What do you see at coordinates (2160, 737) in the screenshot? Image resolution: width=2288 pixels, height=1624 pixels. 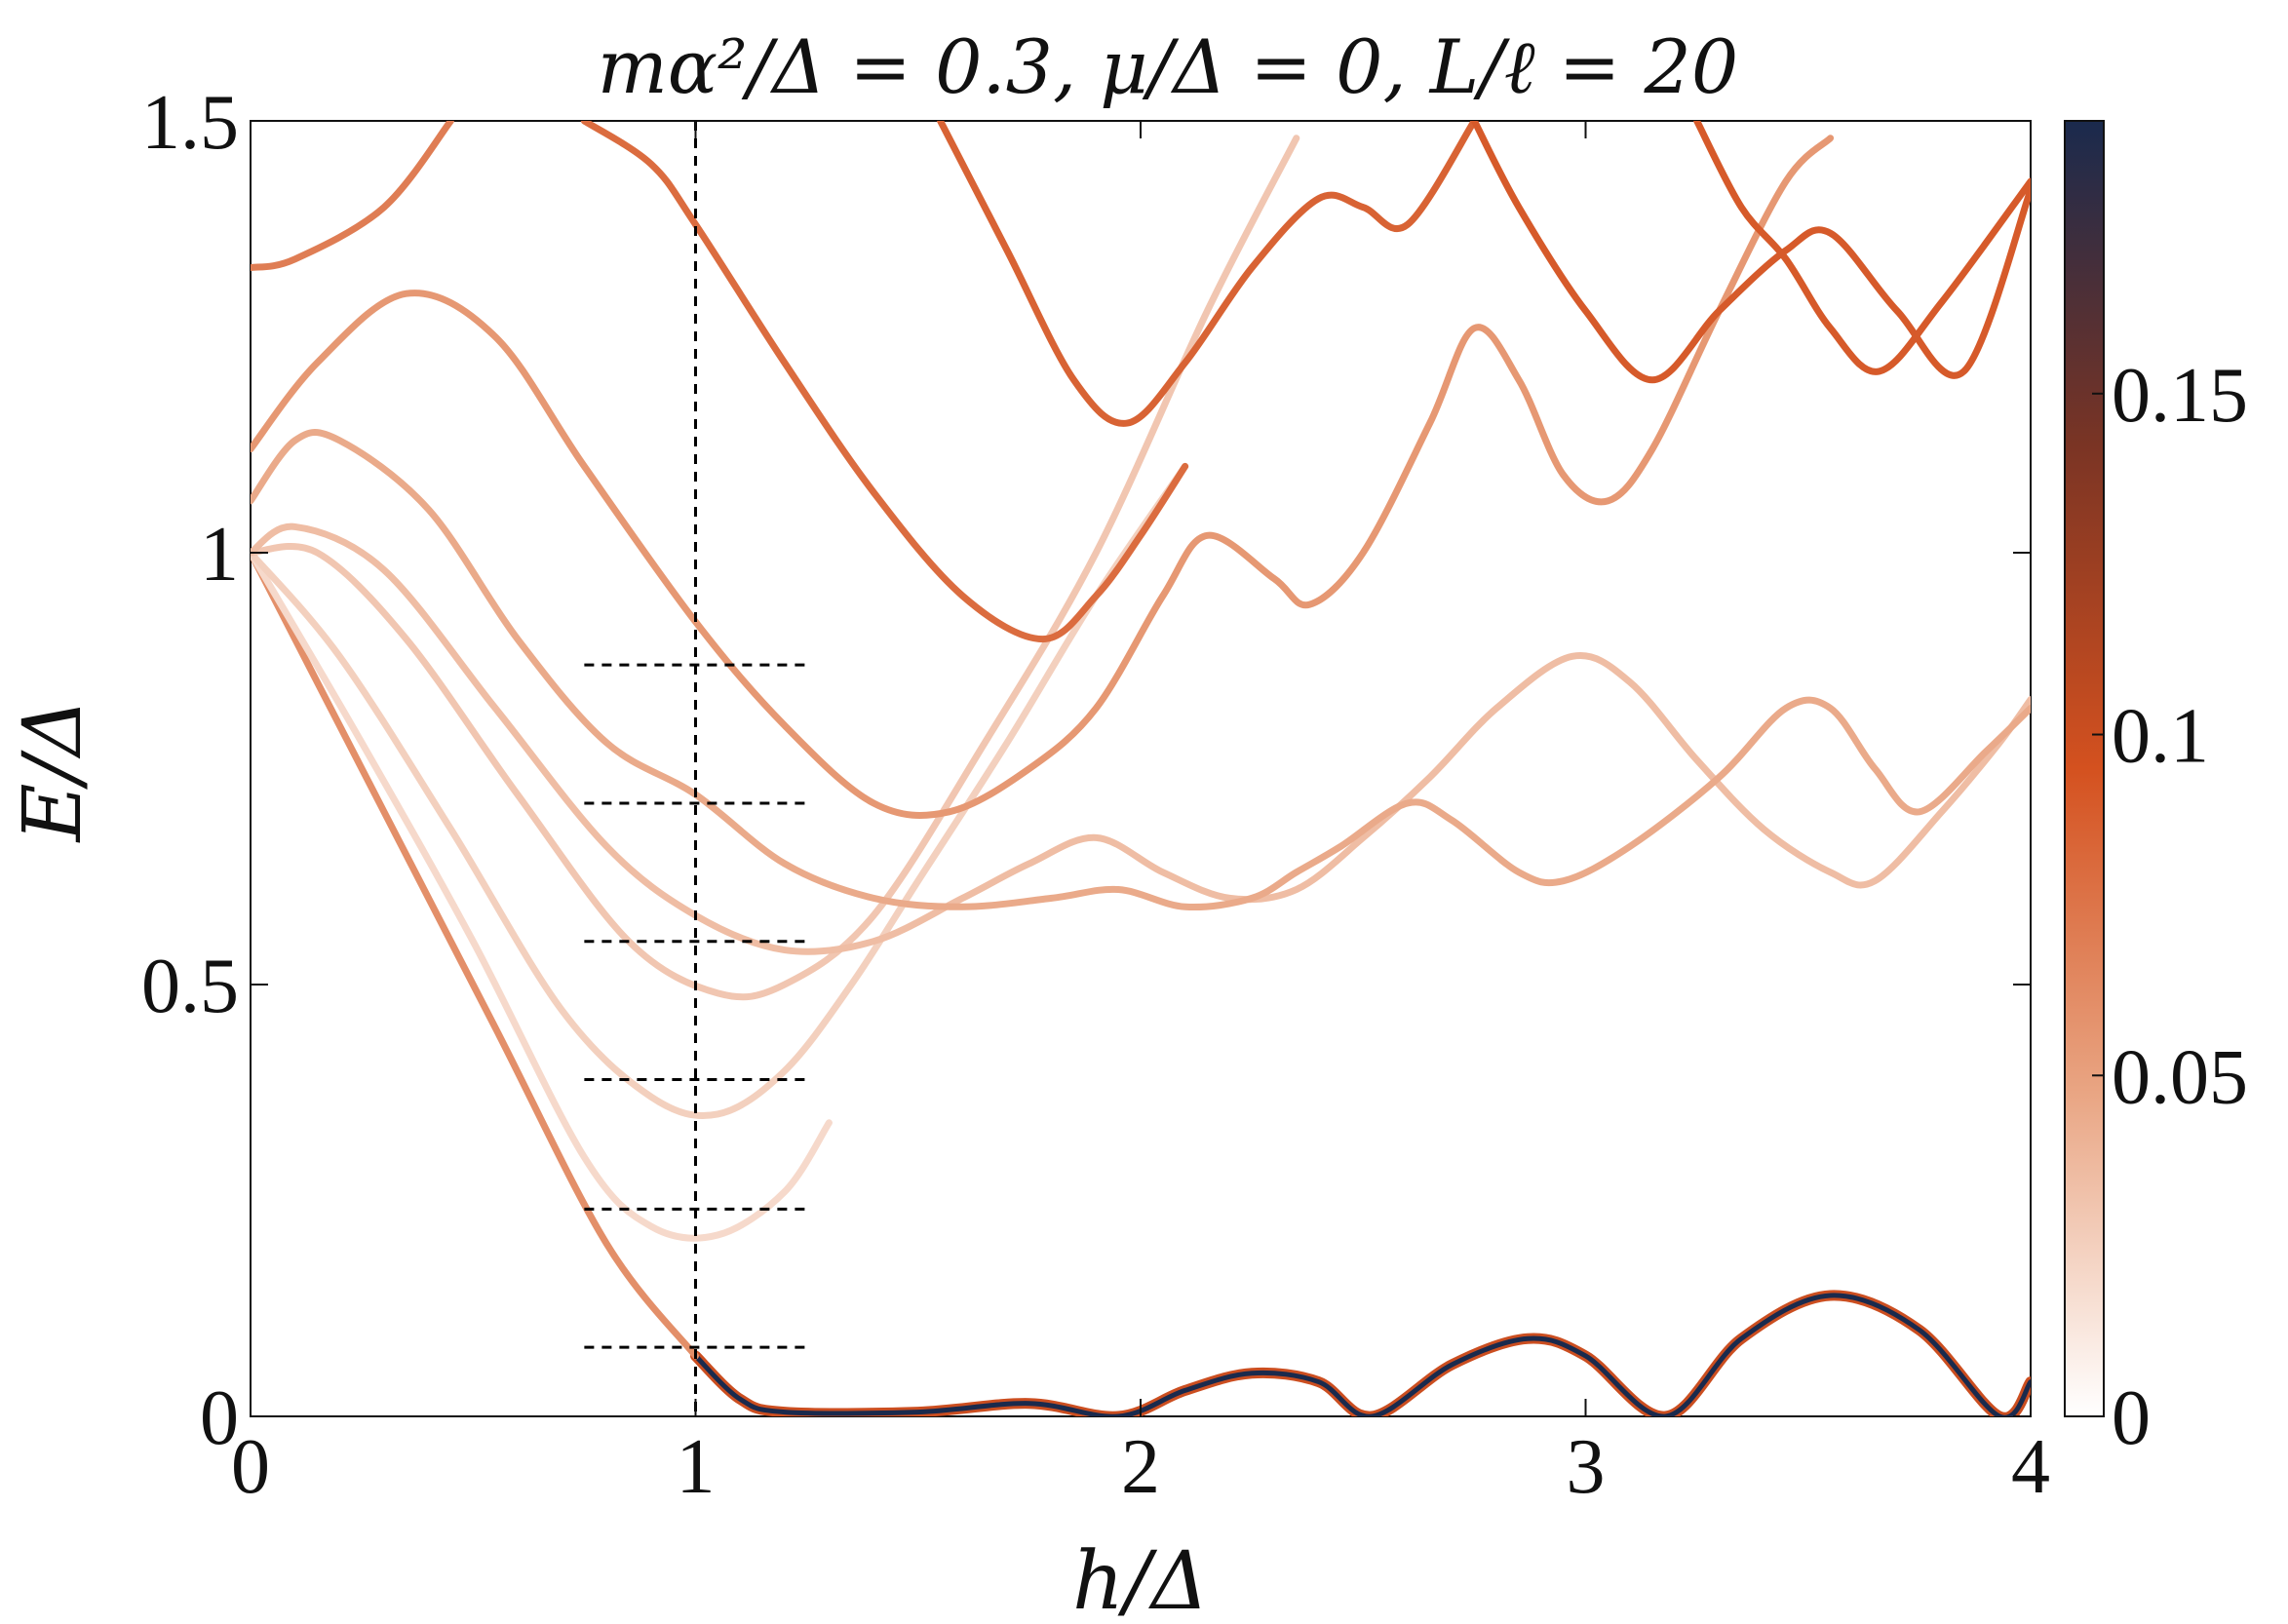 I see `colorbar-tick-label: 0.1` at bounding box center [2160, 737].